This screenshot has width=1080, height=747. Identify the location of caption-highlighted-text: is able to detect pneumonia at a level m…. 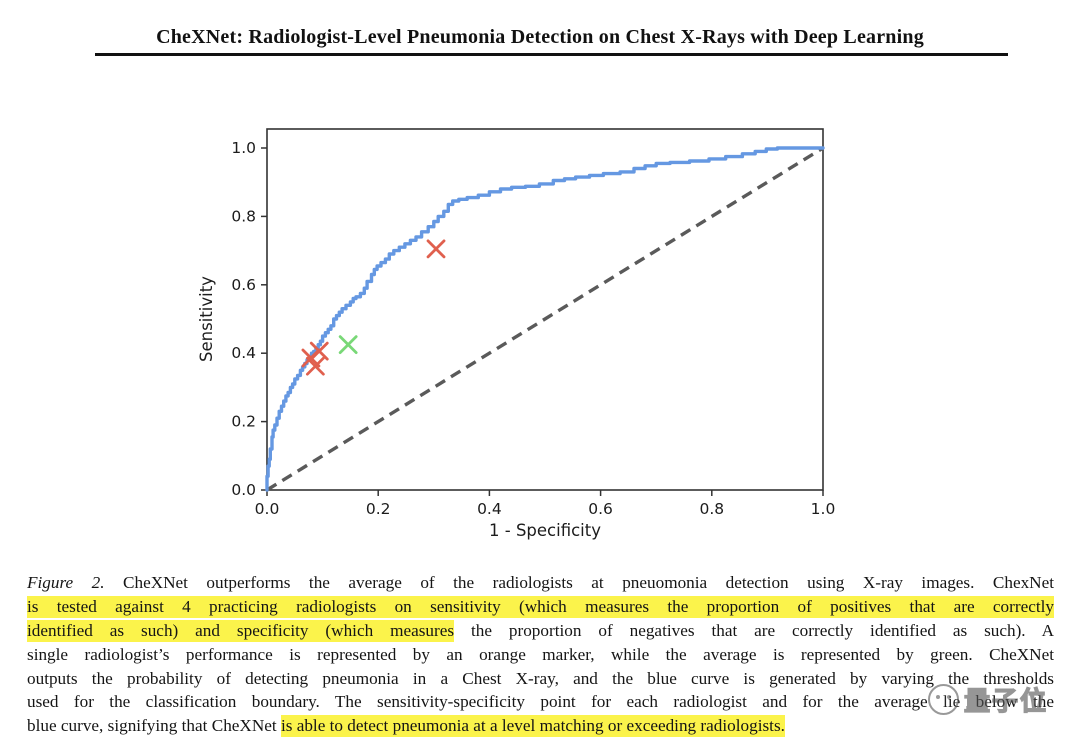
(532, 726).